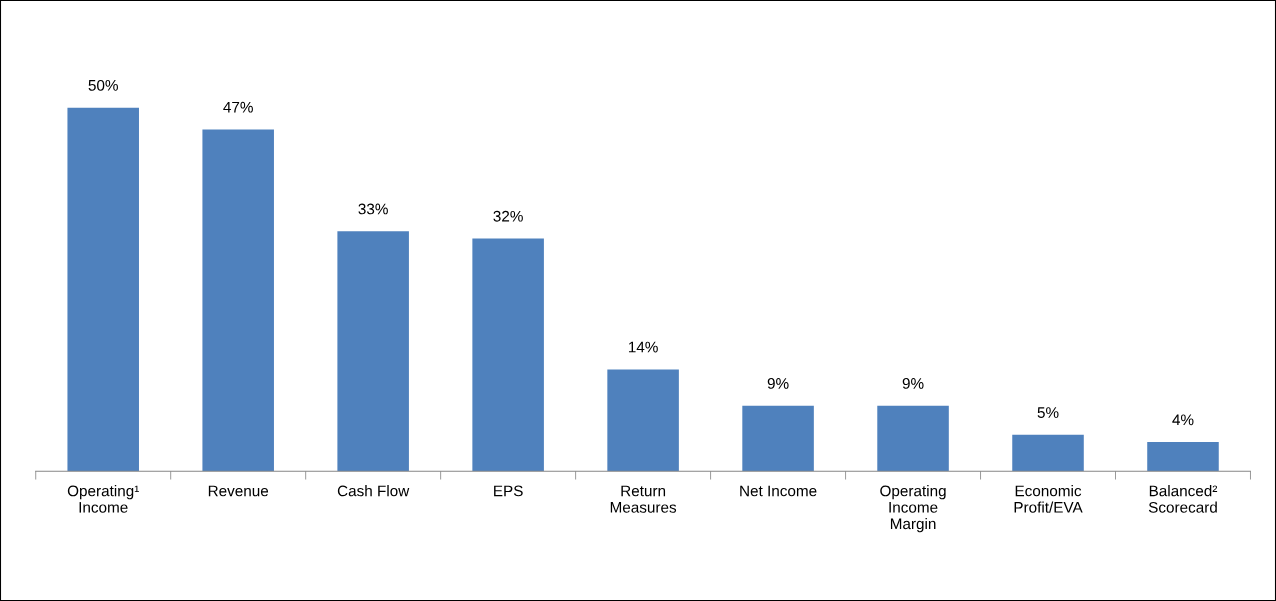  I want to click on x-tick-label: EPS, so click(508, 491).